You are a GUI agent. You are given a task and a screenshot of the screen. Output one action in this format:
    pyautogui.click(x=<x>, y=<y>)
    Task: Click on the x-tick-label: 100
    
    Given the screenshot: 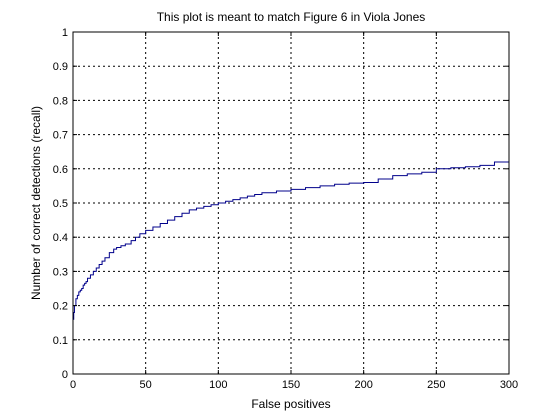 What is the action you would take?
    pyautogui.click(x=218, y=385)
    